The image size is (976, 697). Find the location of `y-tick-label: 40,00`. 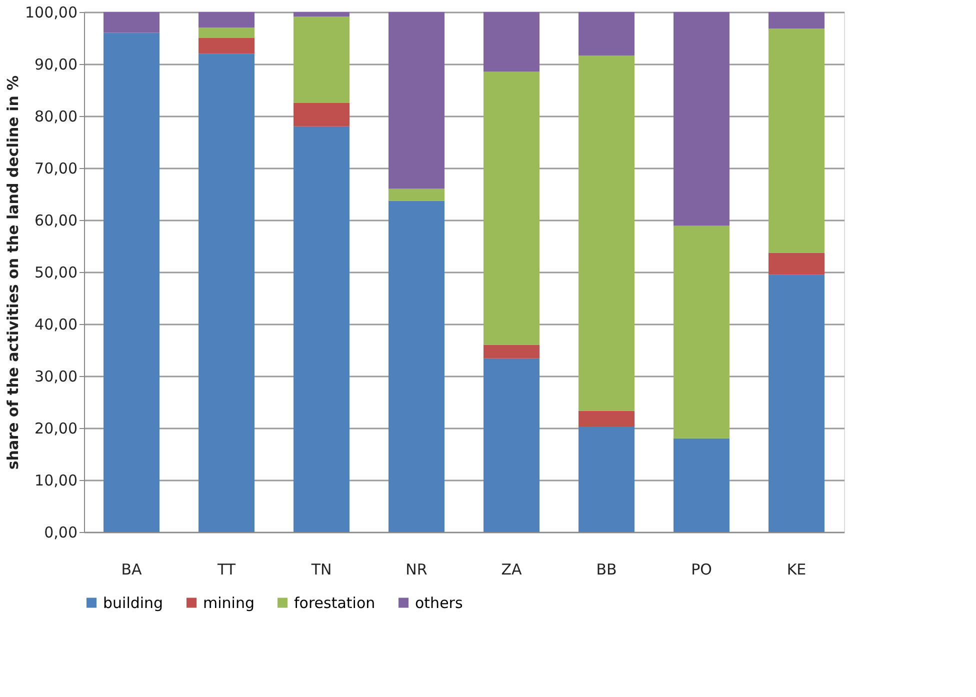

y-tick-label: 40,00 is located at coordinates (56, 325).